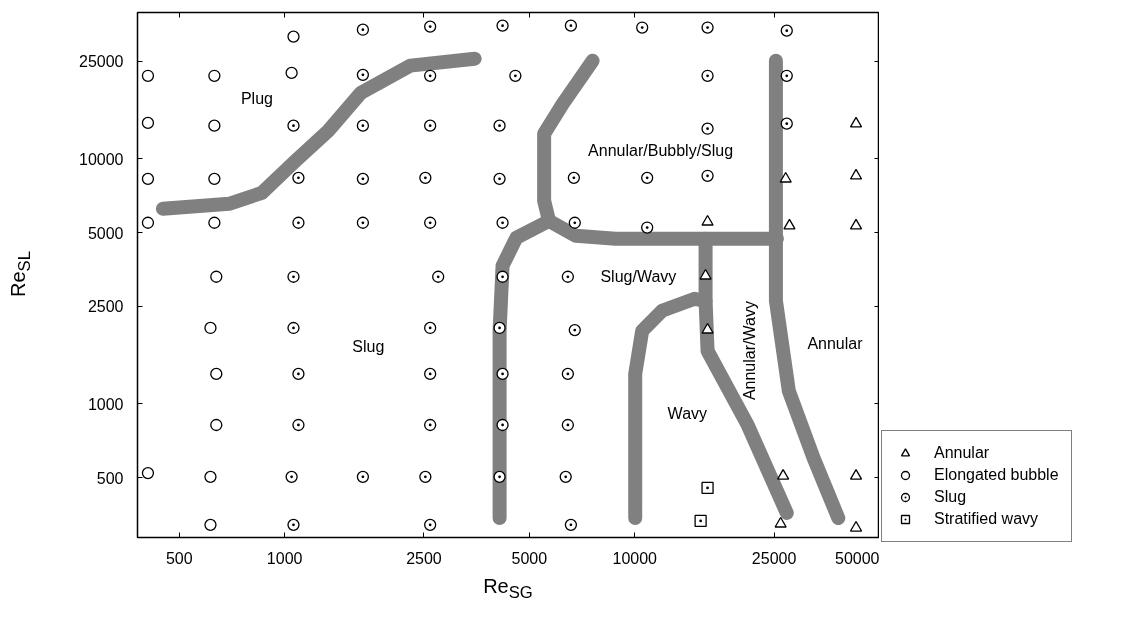  What do you see at coordinates (529, 558) in the screenshot?
I see `x-tick-label: 5000` at bounding box center [529, 558].